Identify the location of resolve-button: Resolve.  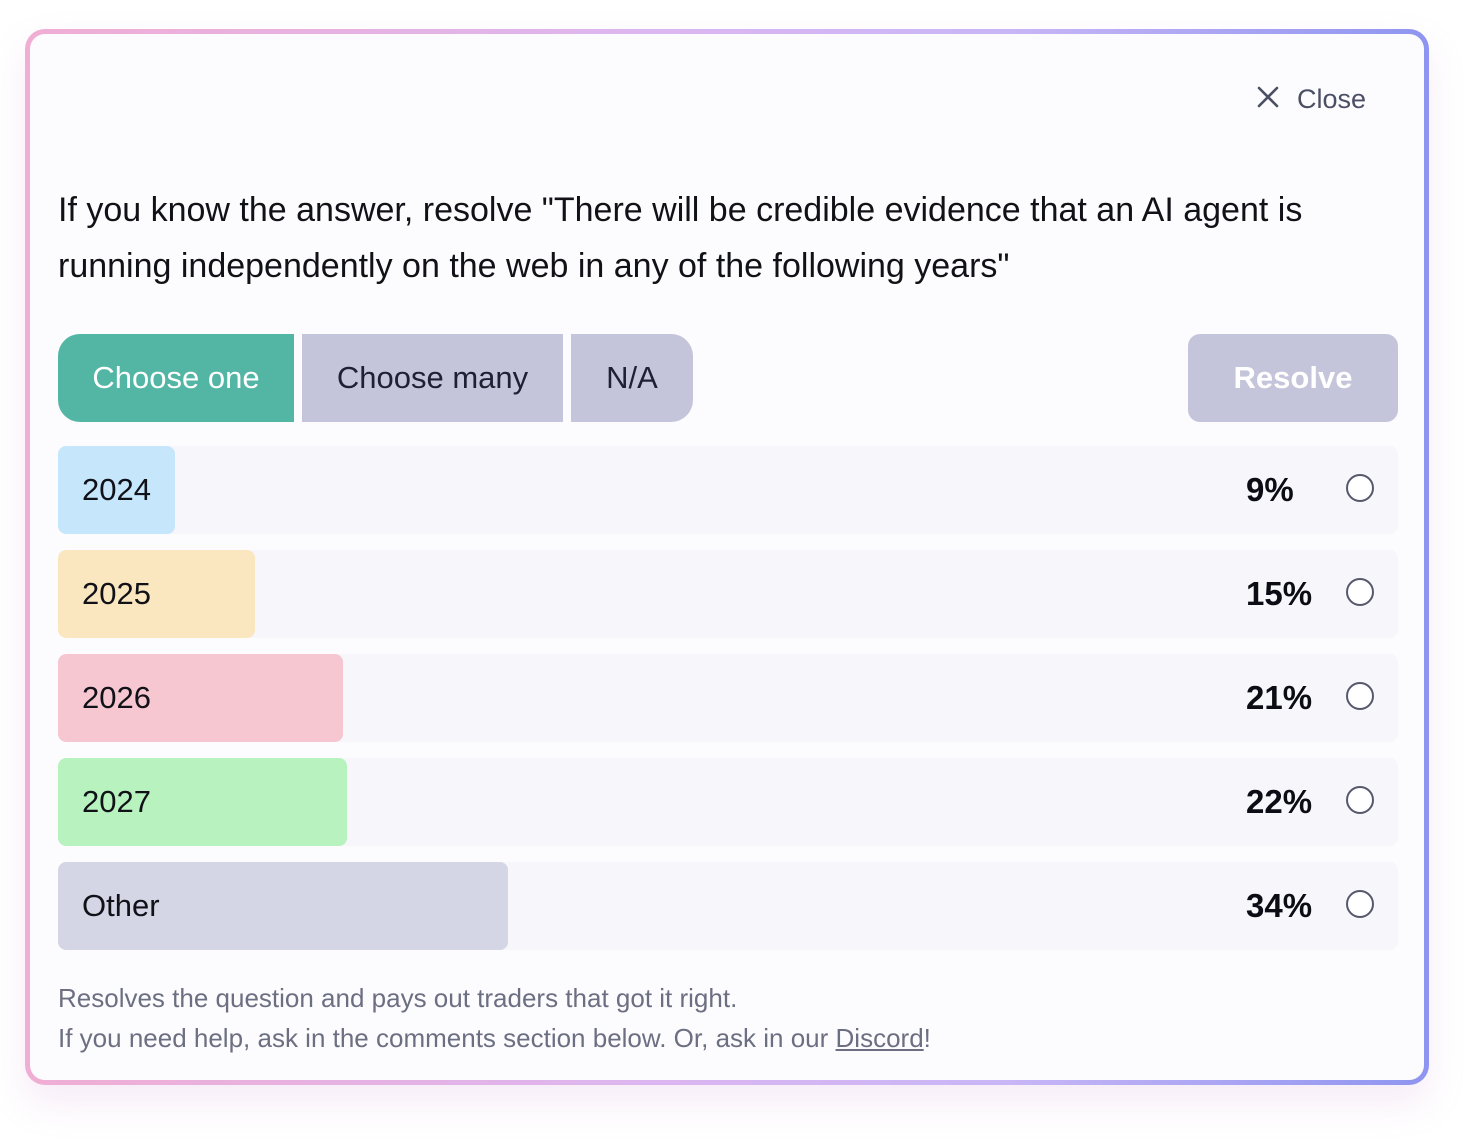
(1293, 378).